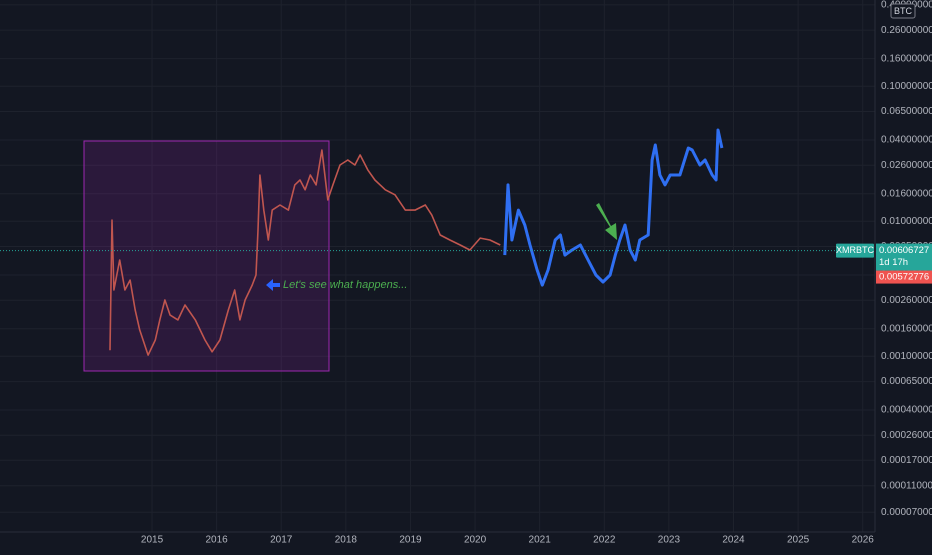  I want to click on currency-badge, so click(903, 11).